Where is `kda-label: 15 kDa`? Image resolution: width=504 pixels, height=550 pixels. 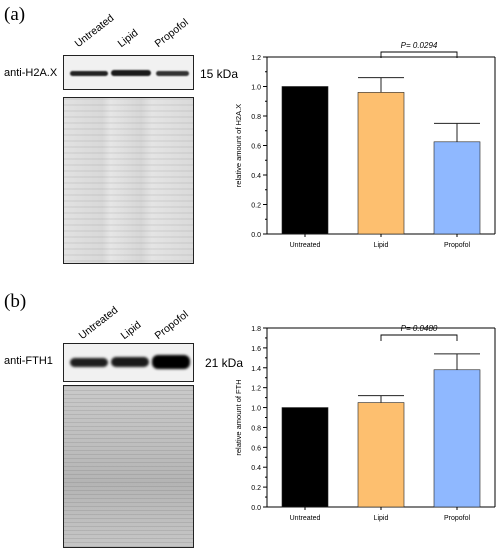
kda-label: 15 kDa is located at coordinates (219, 74).